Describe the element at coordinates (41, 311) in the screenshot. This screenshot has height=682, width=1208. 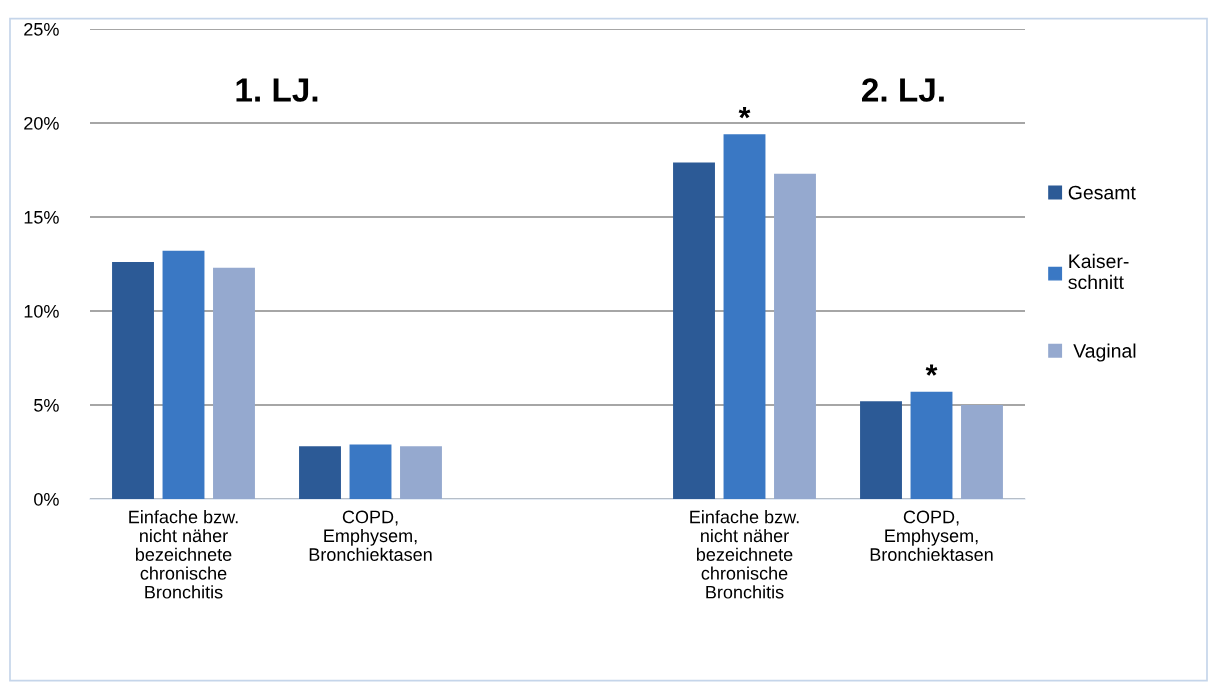
I see `y-tick-label: 10%` at that location.